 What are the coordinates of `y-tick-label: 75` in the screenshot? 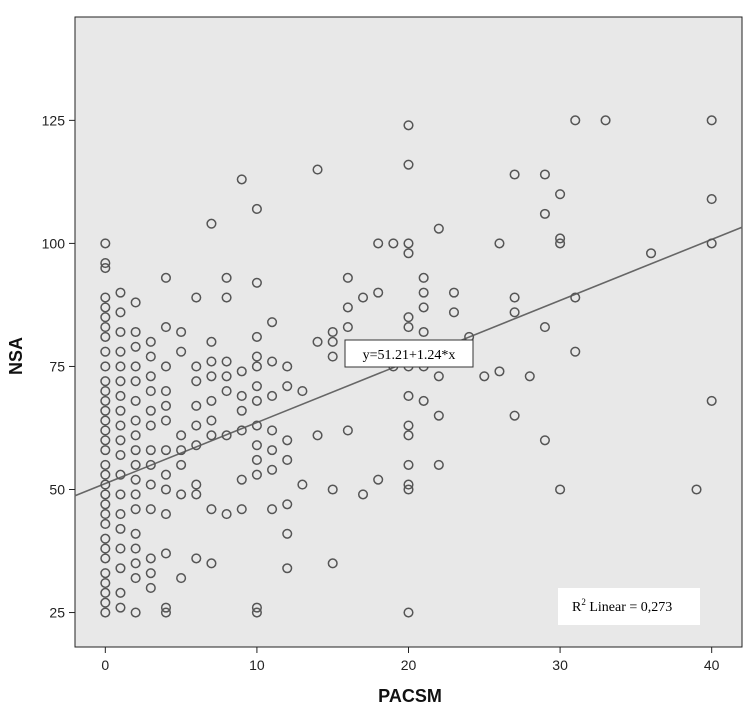 It's located at (57, 366).